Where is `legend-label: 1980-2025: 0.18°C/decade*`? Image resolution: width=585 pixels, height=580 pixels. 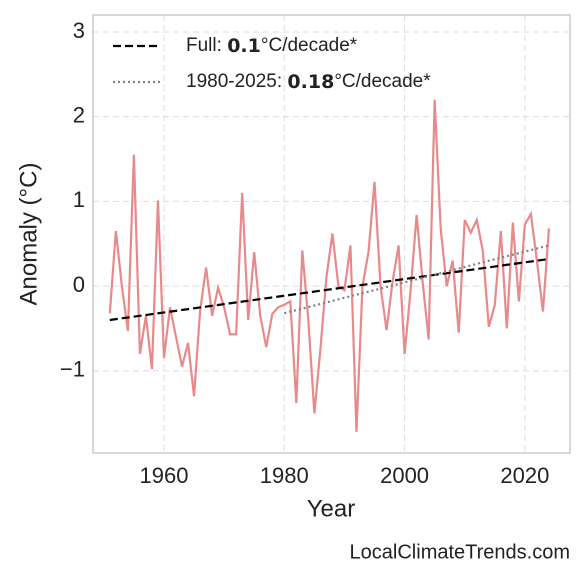 legend-label: 1980-2025: 0.18°C/decade* is located at coordinates (308, 82).